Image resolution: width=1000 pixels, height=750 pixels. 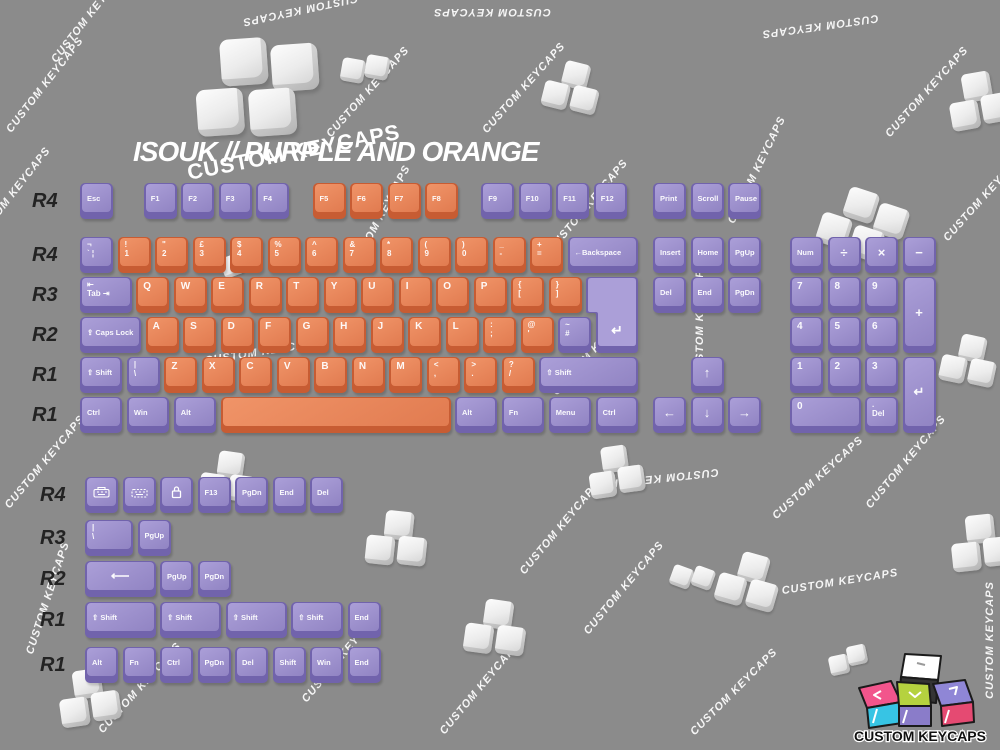 I want to click on key-2: " 2, so click(x=171, y=255).